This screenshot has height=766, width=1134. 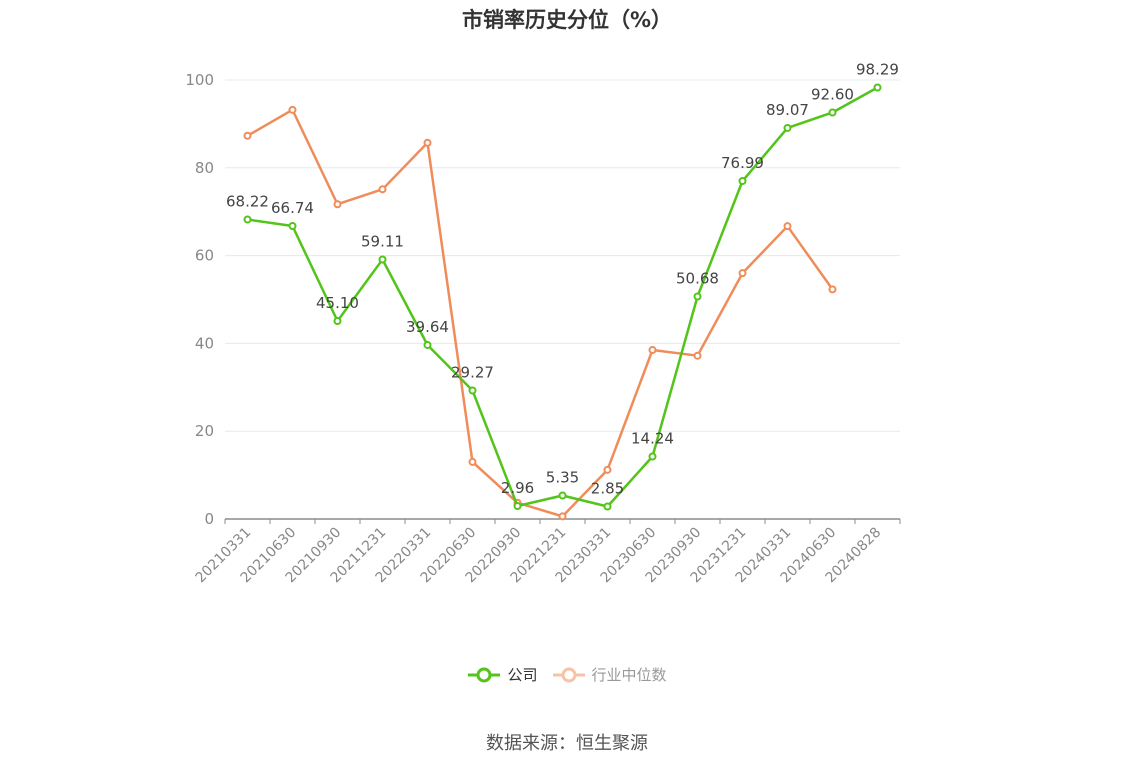 What do you see at coordinates (382, 242) in the screenshot?
I see `data-label-company: 59.11` at bounding box center [382, 242].